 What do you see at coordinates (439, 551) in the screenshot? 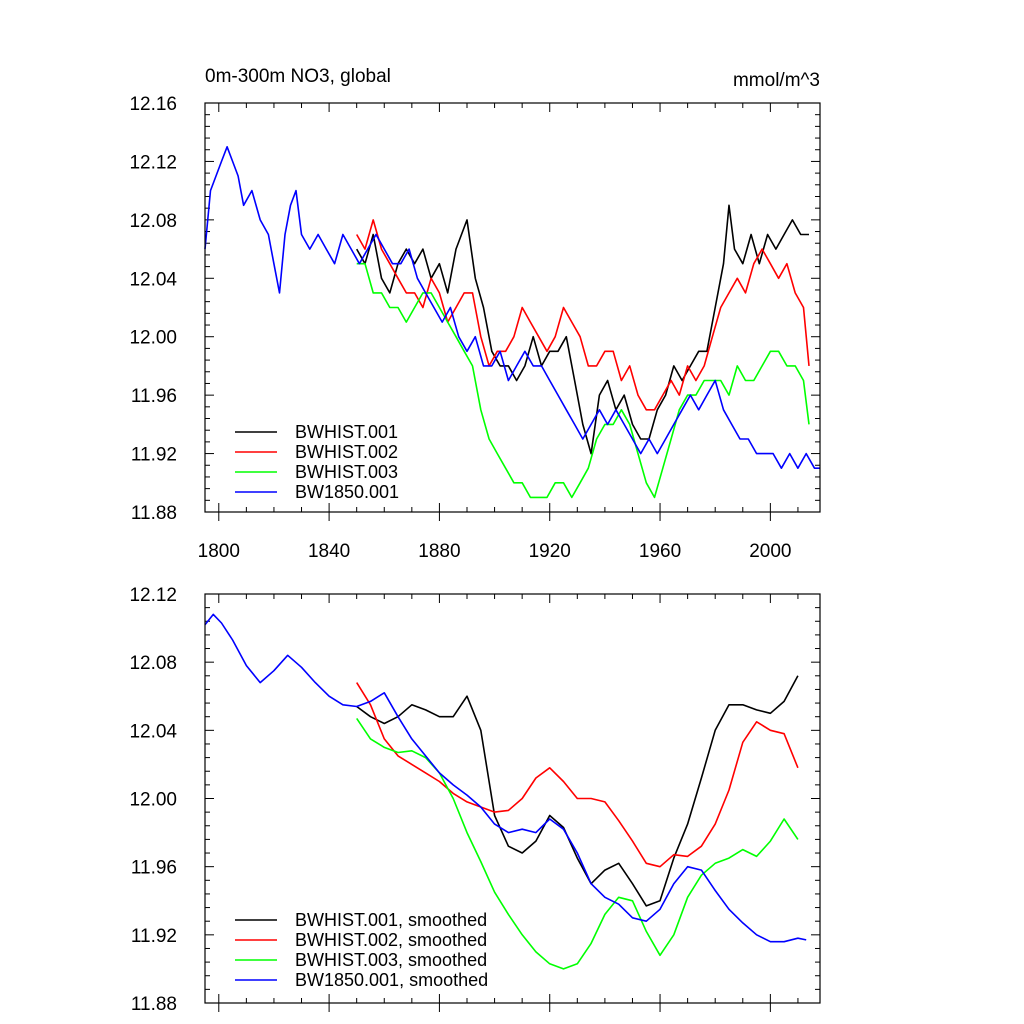
I see `x-tick-label: 1880` at bounding box center [439, 551].